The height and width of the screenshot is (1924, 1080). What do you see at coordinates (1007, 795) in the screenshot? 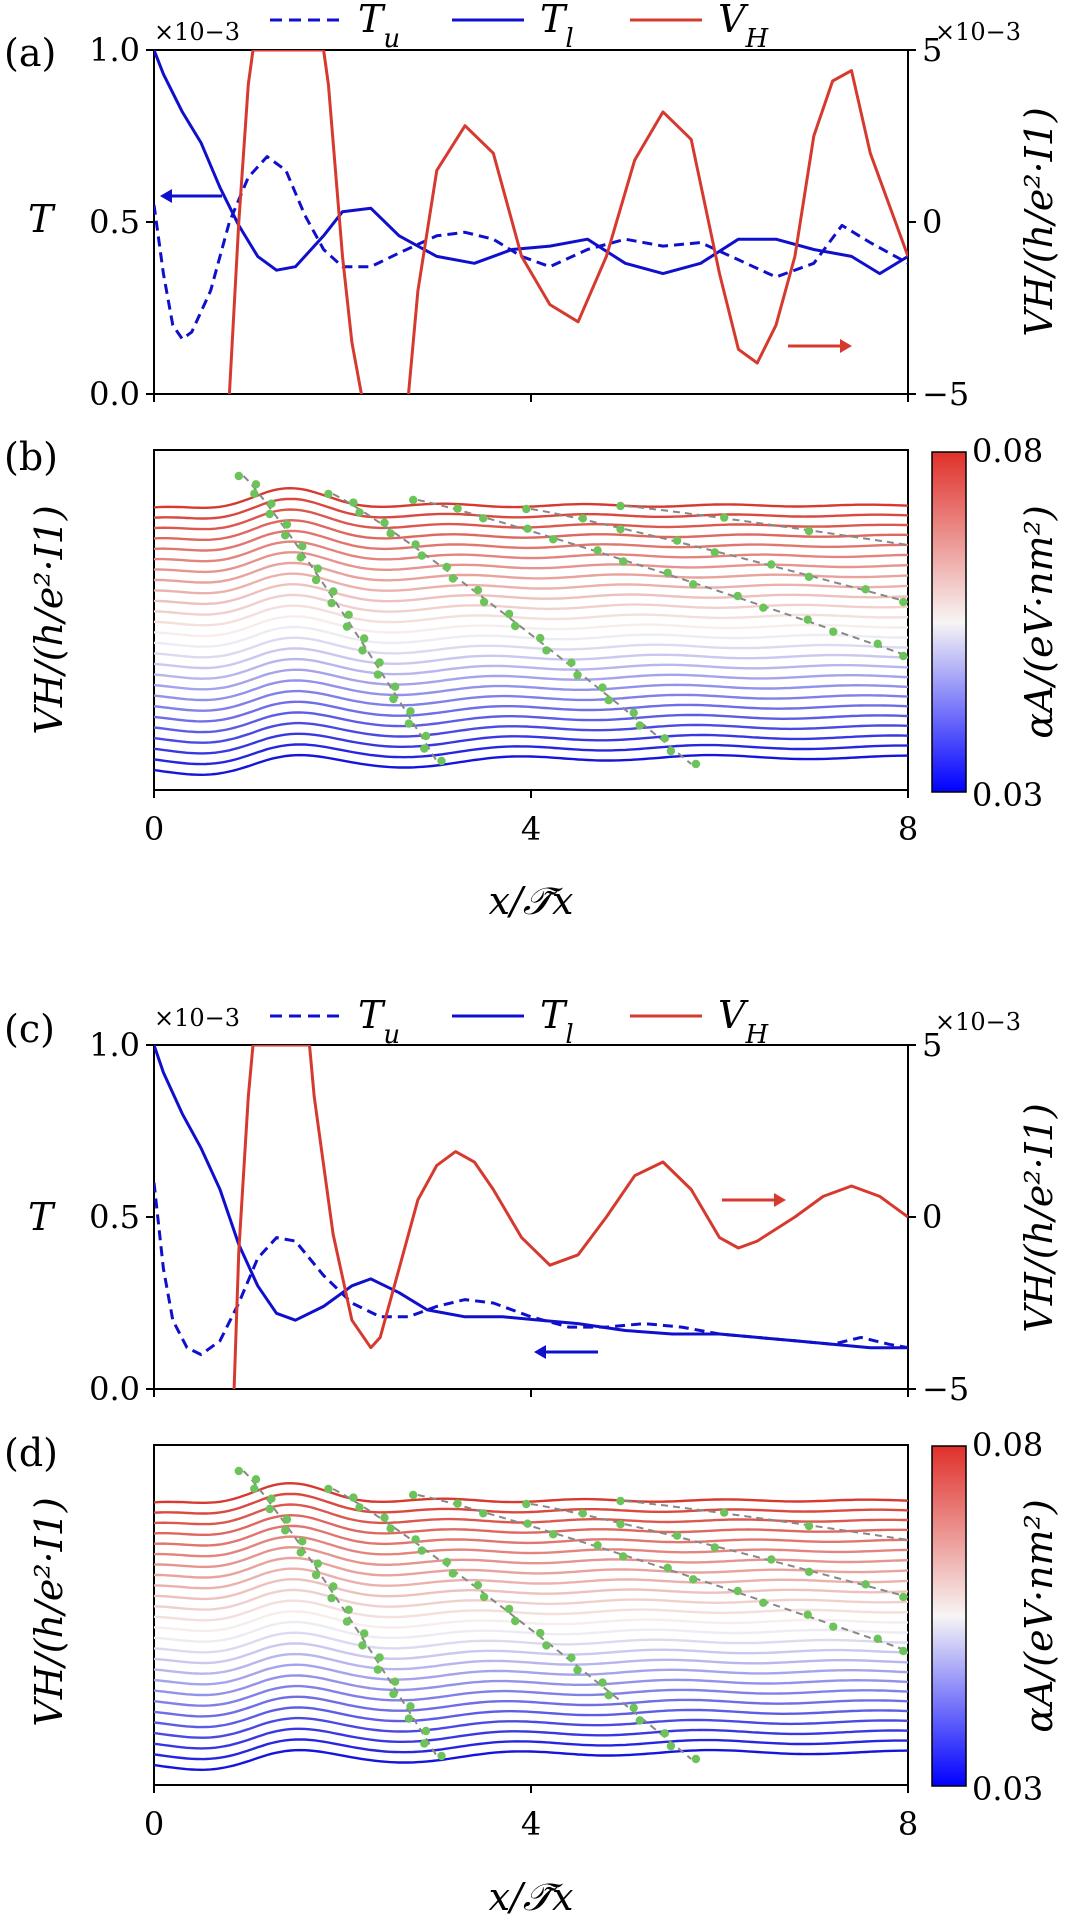
I see `cbar-min-b: 0.03` at bounding box center [1007, 795].